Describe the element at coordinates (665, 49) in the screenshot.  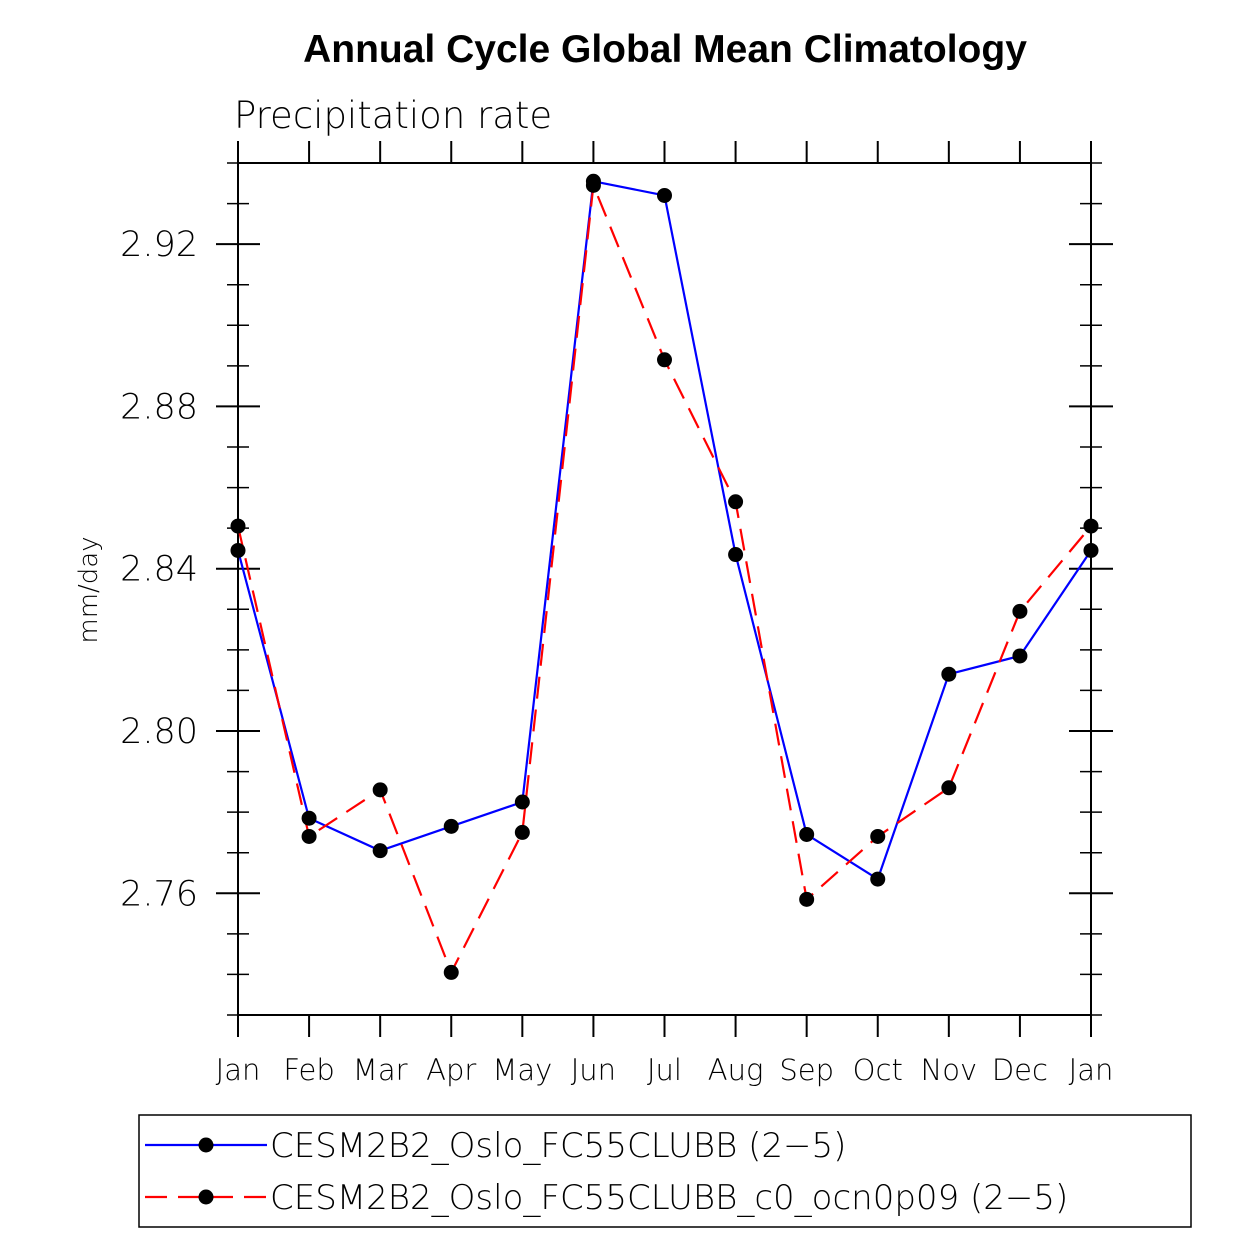
I see `chart-title: Annual Cycle Global Mean Climatology` at that location.